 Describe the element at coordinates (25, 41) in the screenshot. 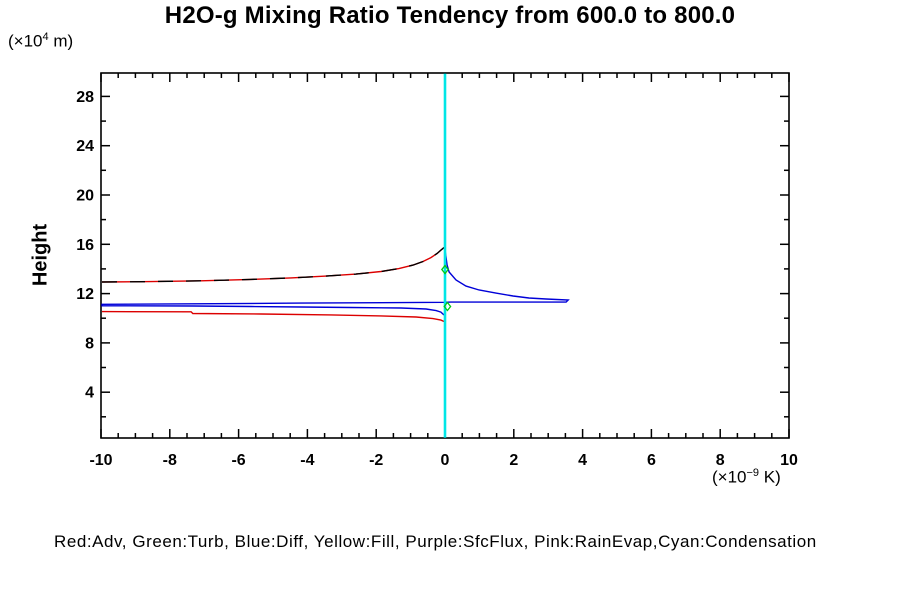

I see `y-unit-prefix: (×10` at that location.